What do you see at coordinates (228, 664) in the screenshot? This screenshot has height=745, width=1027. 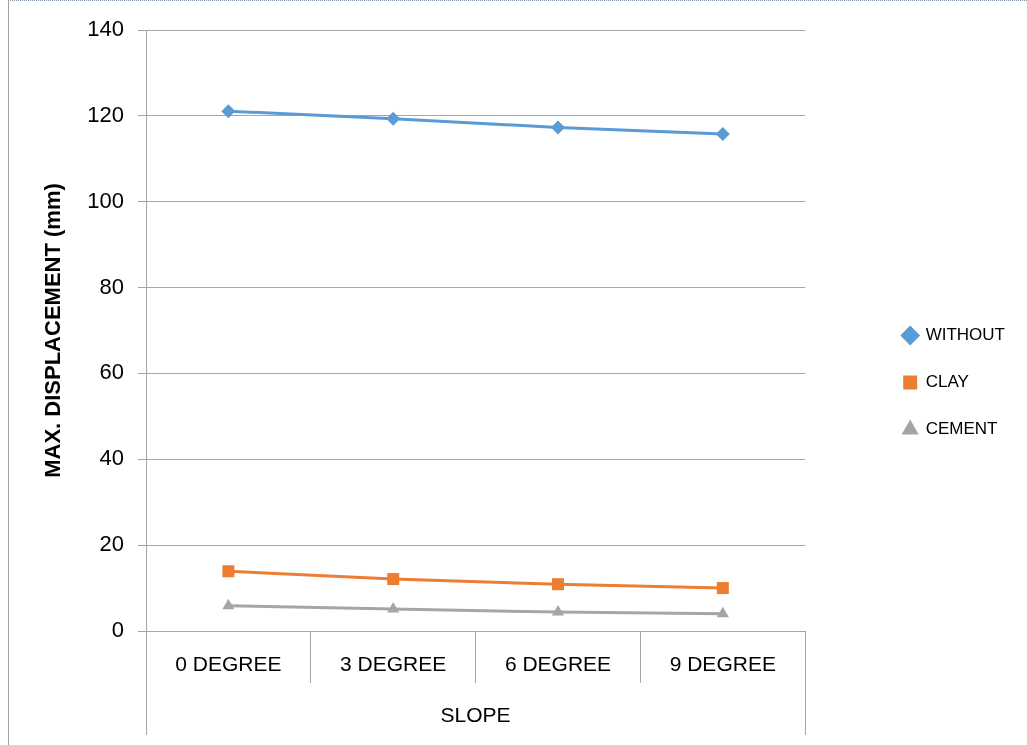 I see `x-tick-label: 0 DEGREE` at bounding box center [228, 664].